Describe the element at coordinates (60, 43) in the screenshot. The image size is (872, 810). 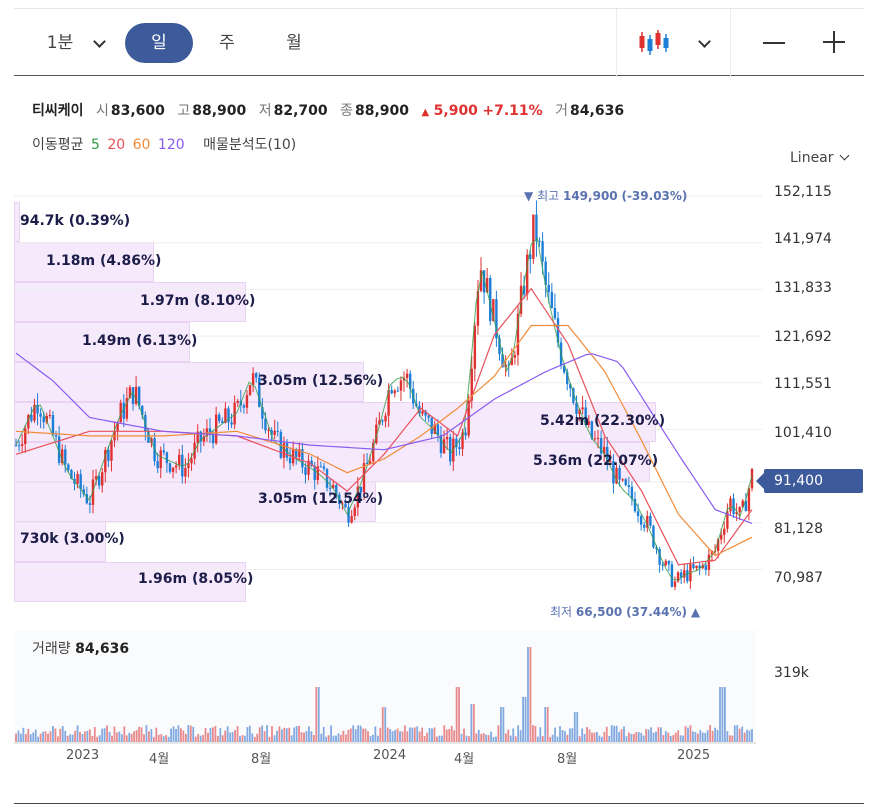
I see `period-1min: 1분` at that location.